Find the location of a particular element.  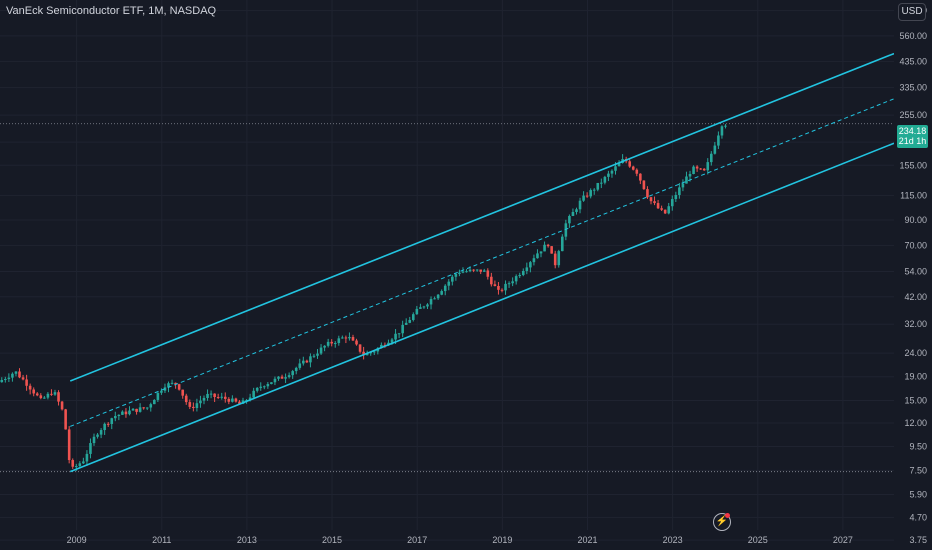

time-tick-label: 2021 is located at coordinates (587, 540).